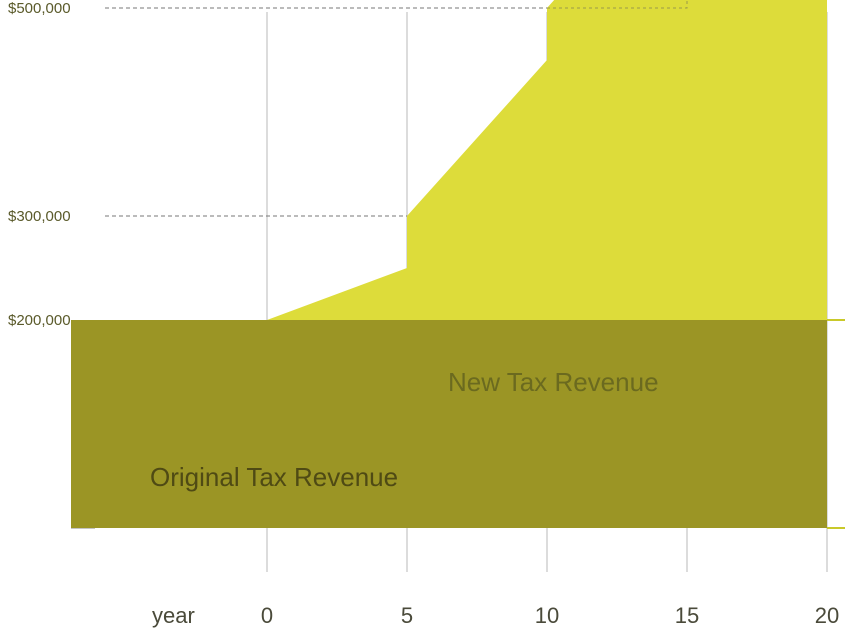 This screenshot has height=639, width=846. Describe the element at coordinates (407, 615) in the screenshot. I see `x-tick-label-5: 5` at that location.